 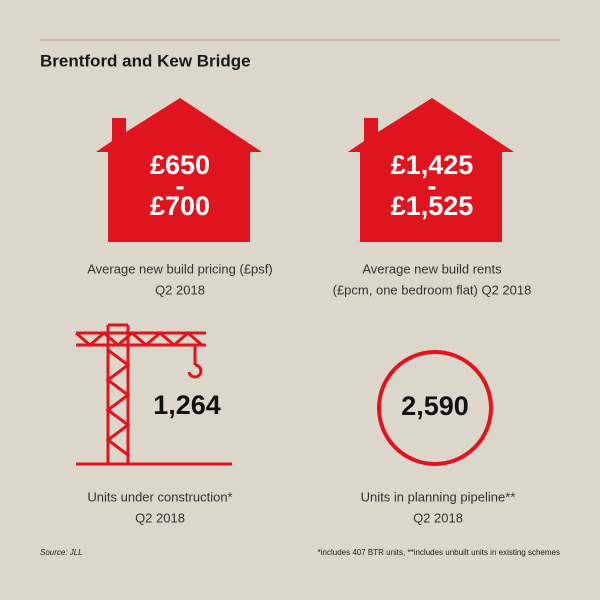 I want to click on caption: Units under construction*, so click(x=159, y=496).